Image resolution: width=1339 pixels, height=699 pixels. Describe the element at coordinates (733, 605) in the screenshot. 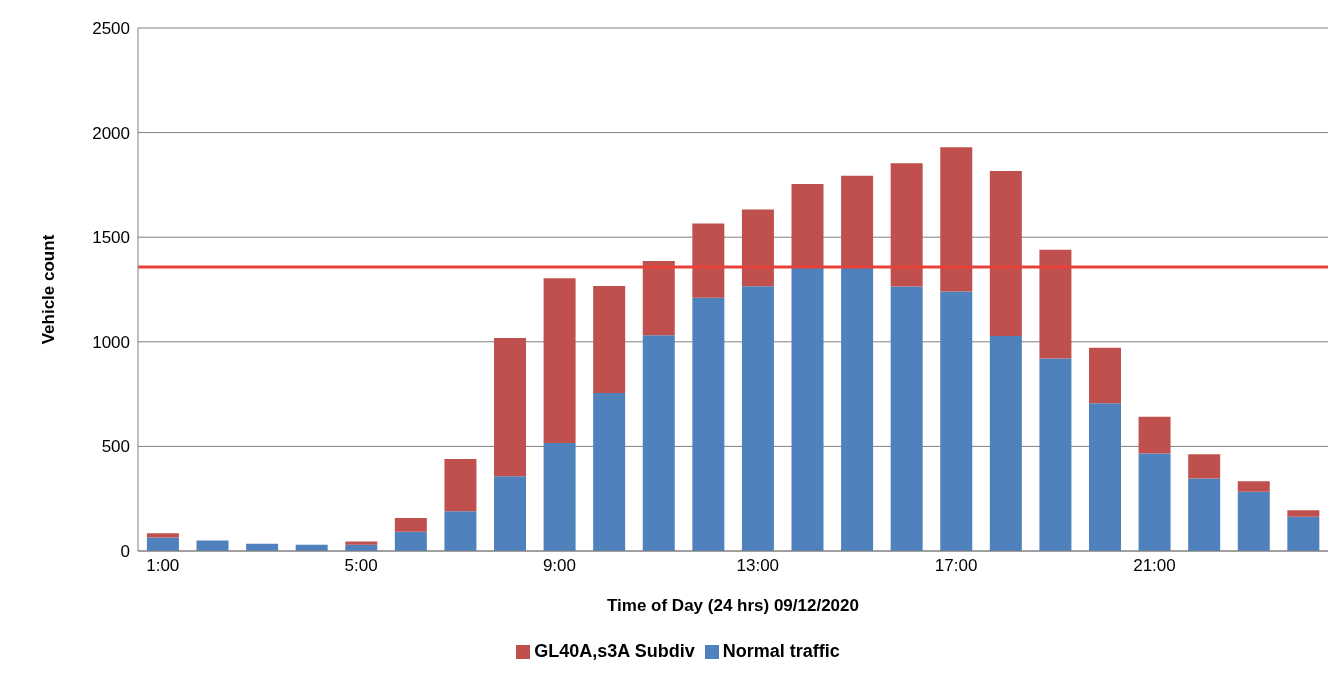

I see `x-axis-title: Time of Day (24 hrs) 09/12/2020` at that location.